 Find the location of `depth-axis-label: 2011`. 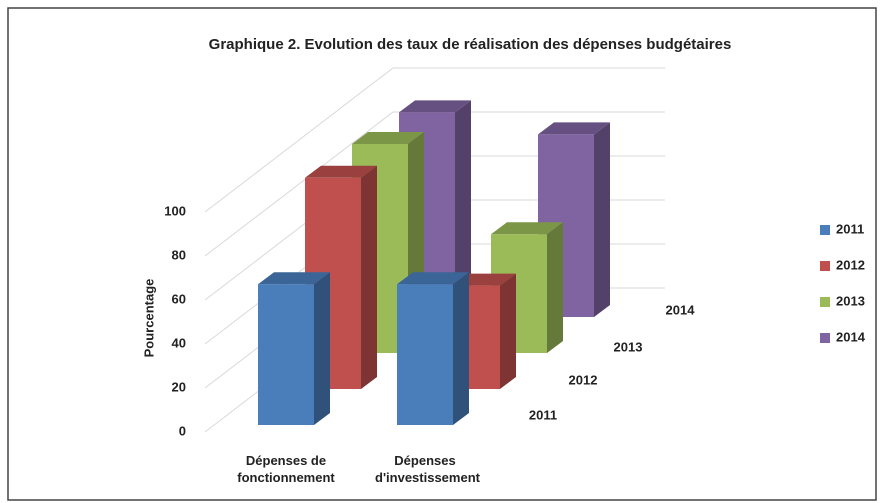

depth-axis-label: 2011 is located at coordinates (543, 414).